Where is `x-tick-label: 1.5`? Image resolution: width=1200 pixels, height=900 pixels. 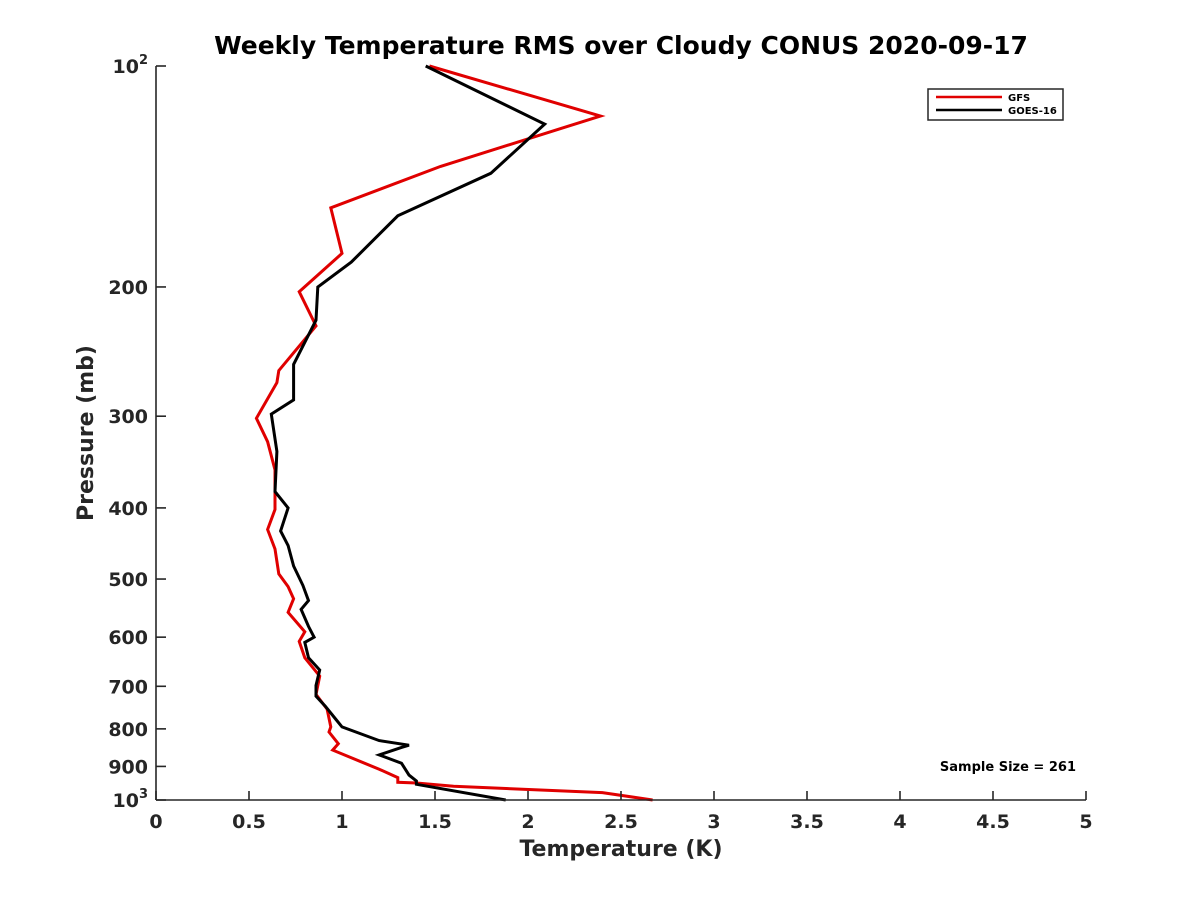 x-tick-label: 1.5 is located at coordinates (435, 822).